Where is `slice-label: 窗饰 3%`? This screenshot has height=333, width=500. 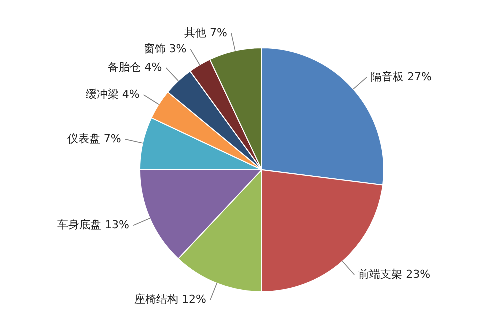 slice-label: 窗饰 3% is located at coordinates (165, 49).